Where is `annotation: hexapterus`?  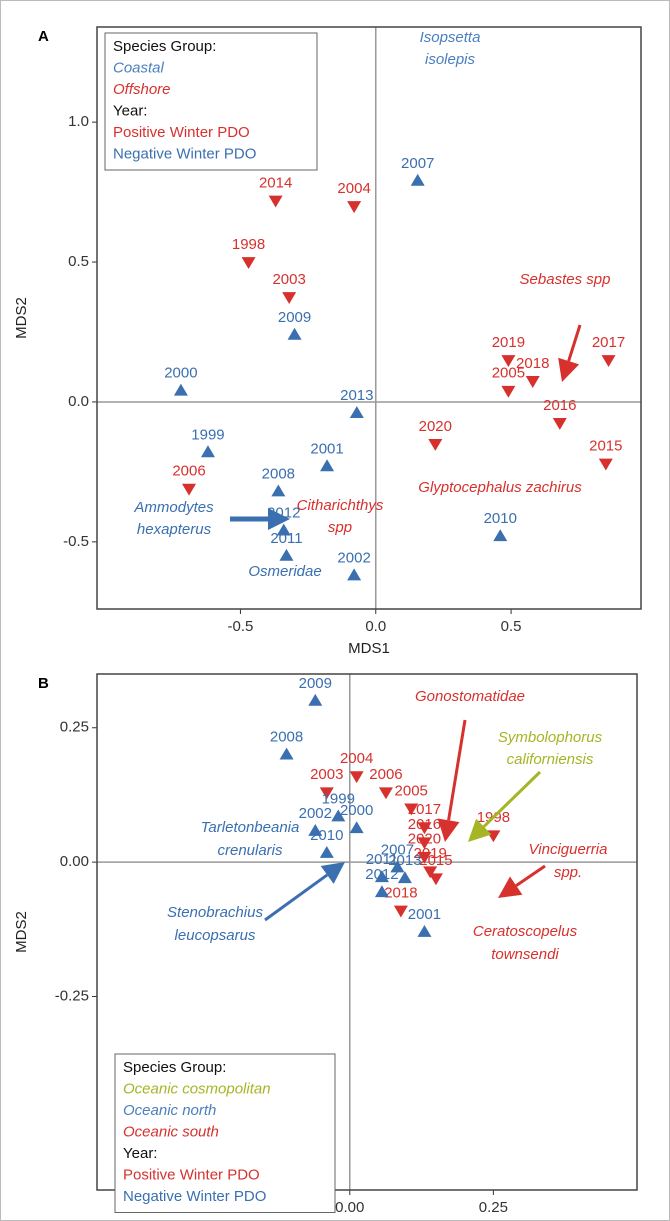
annotation: hexapterus is located at coordinates (174, 529).